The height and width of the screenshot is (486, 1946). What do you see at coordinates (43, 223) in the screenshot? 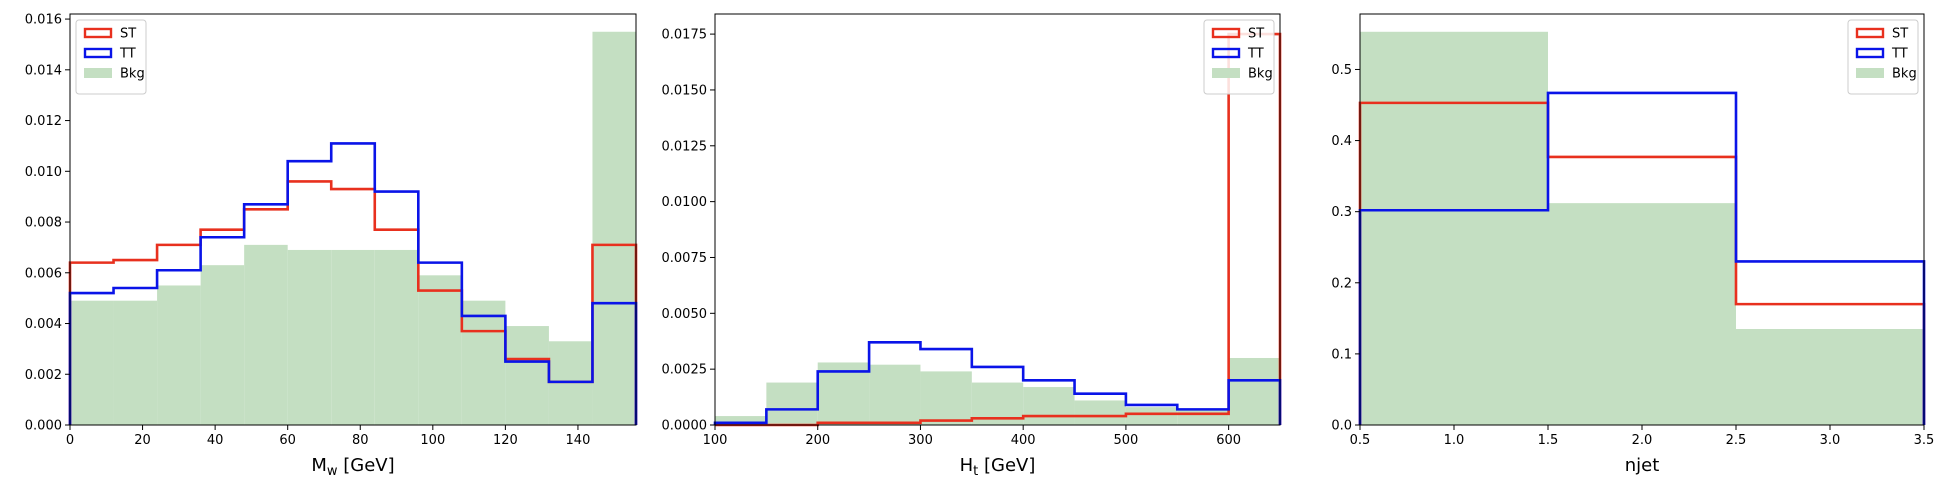
I see `y-tick-label: 0.008` at bounding box center [43, 223].